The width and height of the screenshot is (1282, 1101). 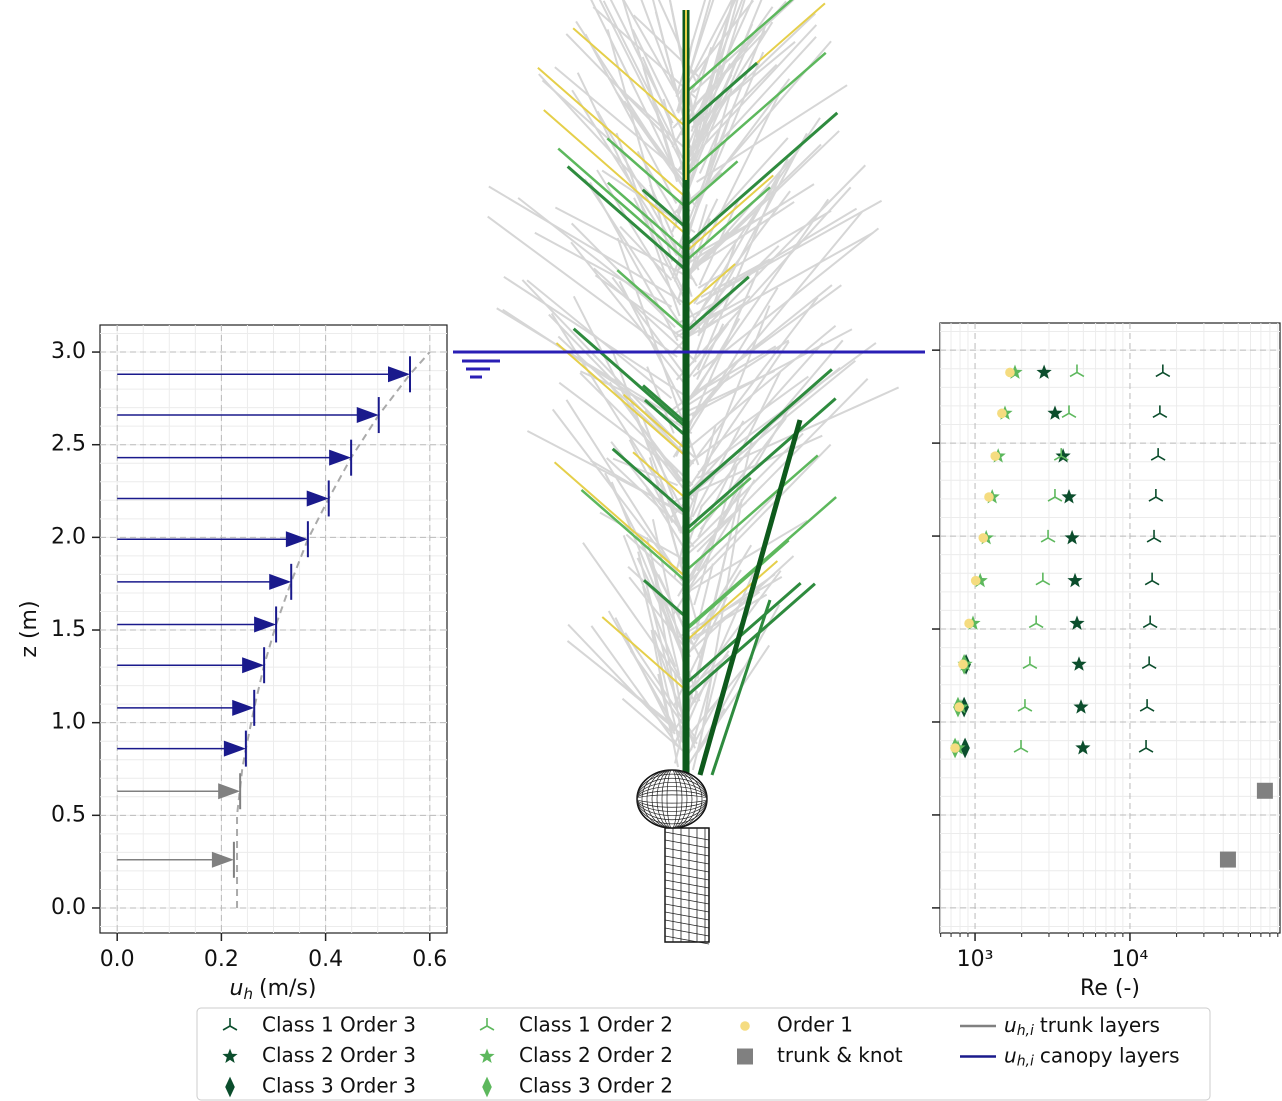 What do you see at coordinates (1100, 1025) in the screenshot?
I see `legend-text: trunk layers` at bounding box center [1100, 1025].